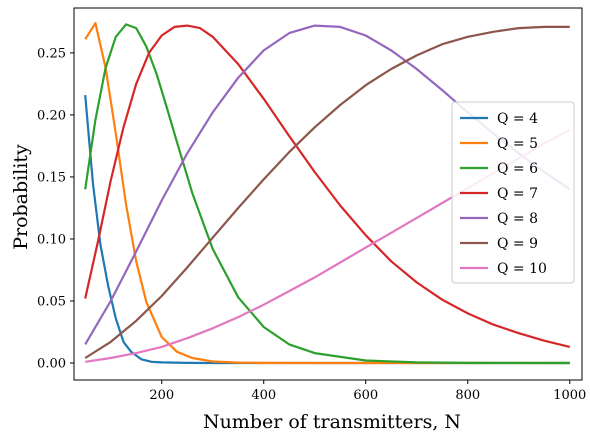 Image resolution: width=590 pixels, height=443 pixels. I want to click on legend: Q = 4 Q = 5 Q = 6 Q = 7 Q = 8 Q = 9 Q = 10, so click(513, 192).